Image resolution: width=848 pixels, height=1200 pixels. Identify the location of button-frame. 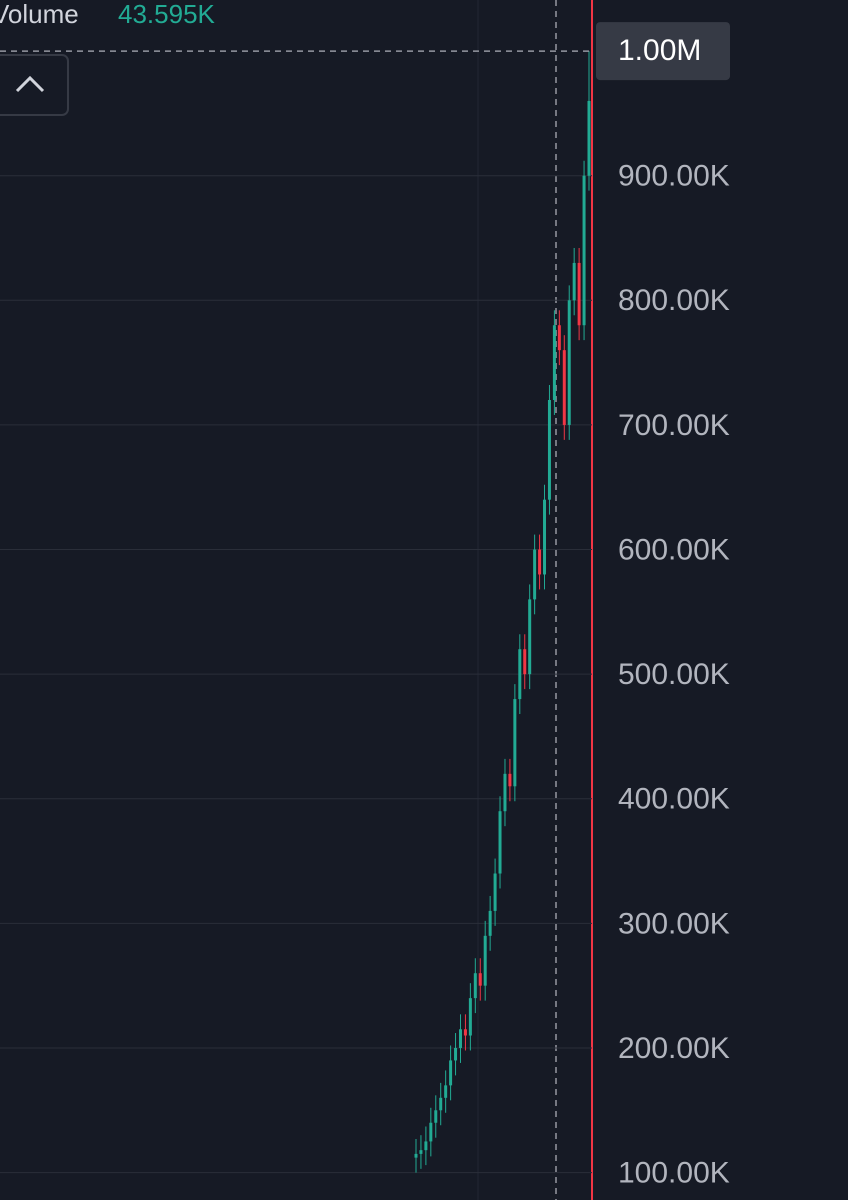
(34, 85).